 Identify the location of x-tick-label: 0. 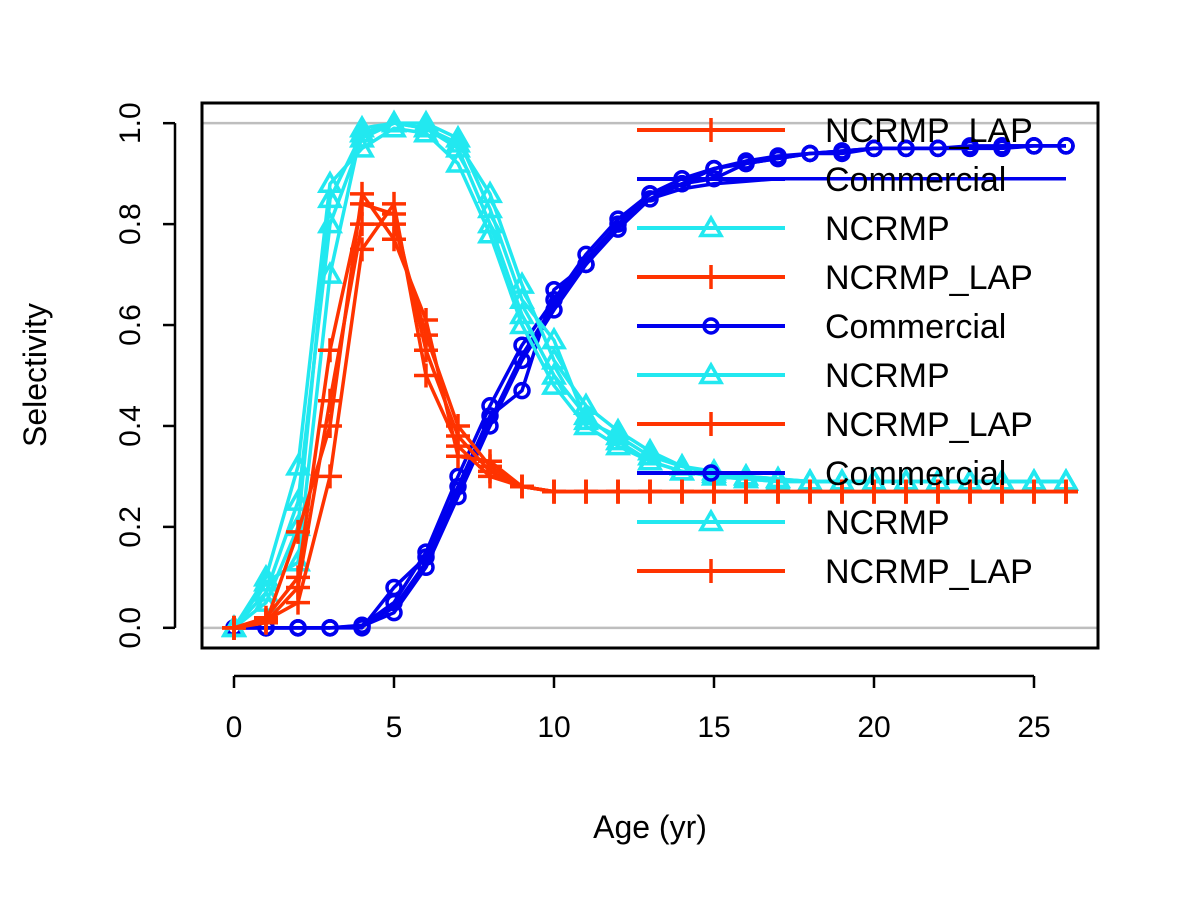
(234, 727).